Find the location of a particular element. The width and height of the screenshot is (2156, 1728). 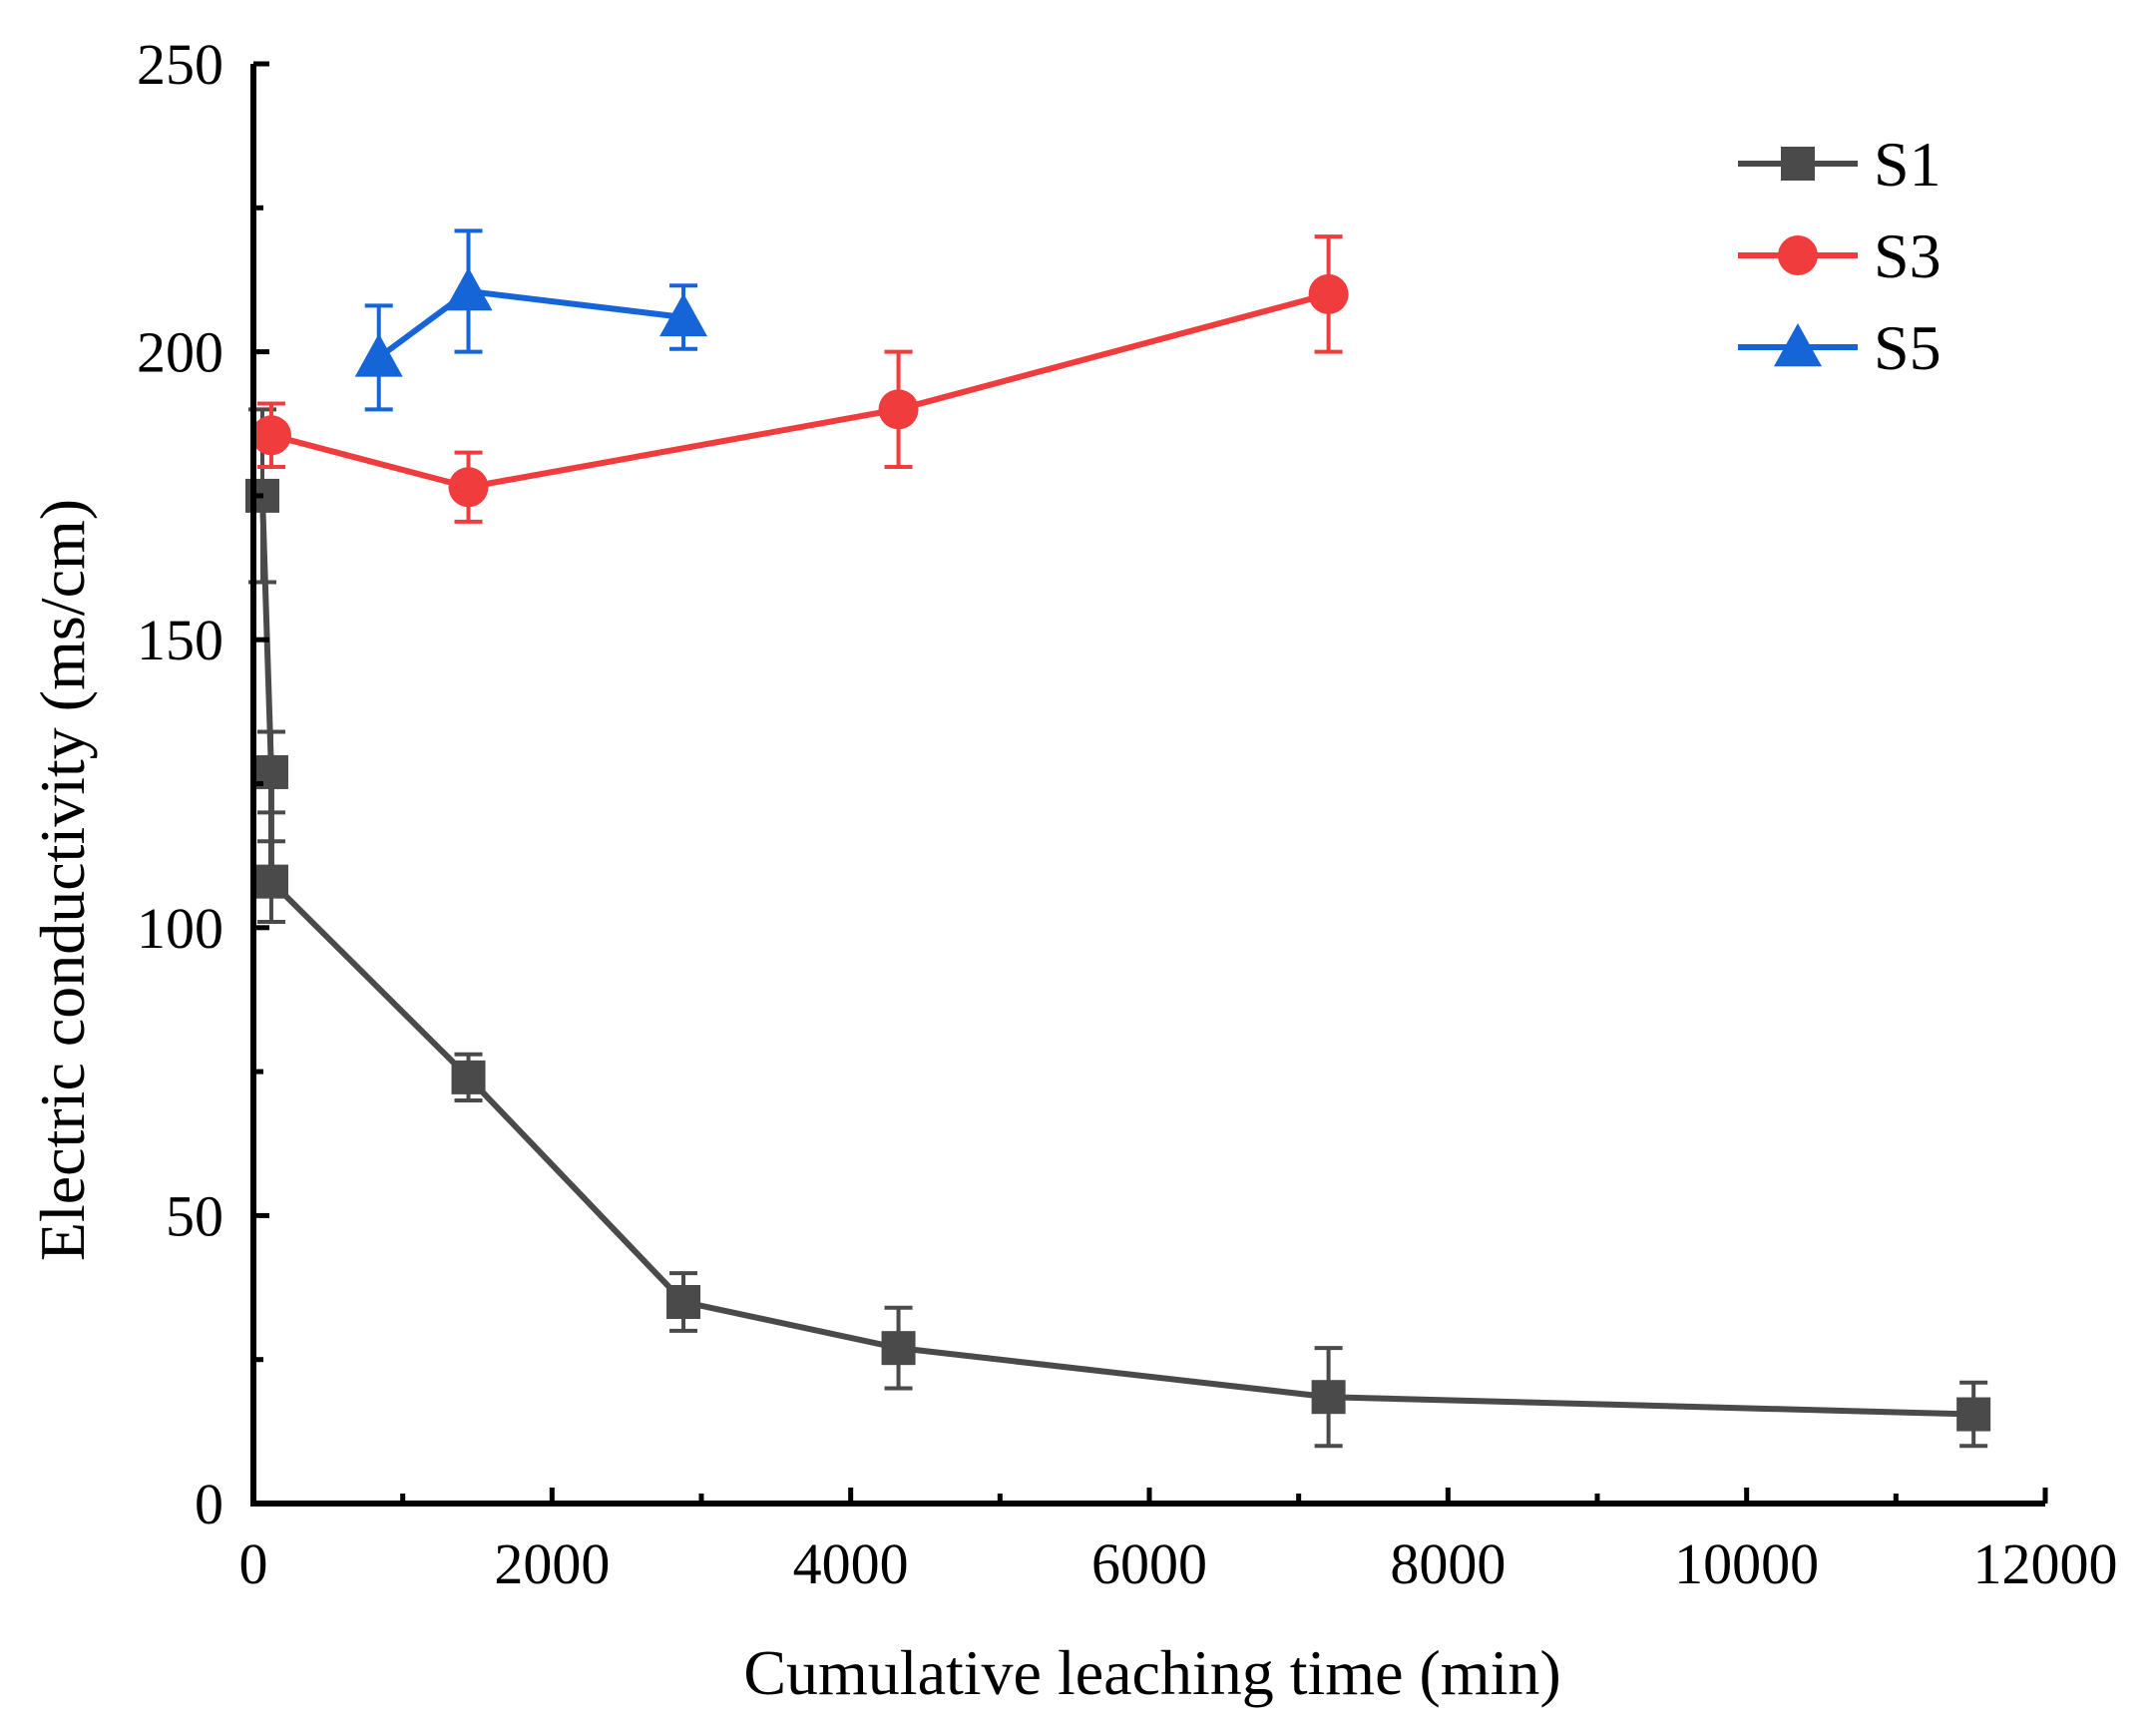

legend-item-s1: S1 is located at coordinates (1839, 164).